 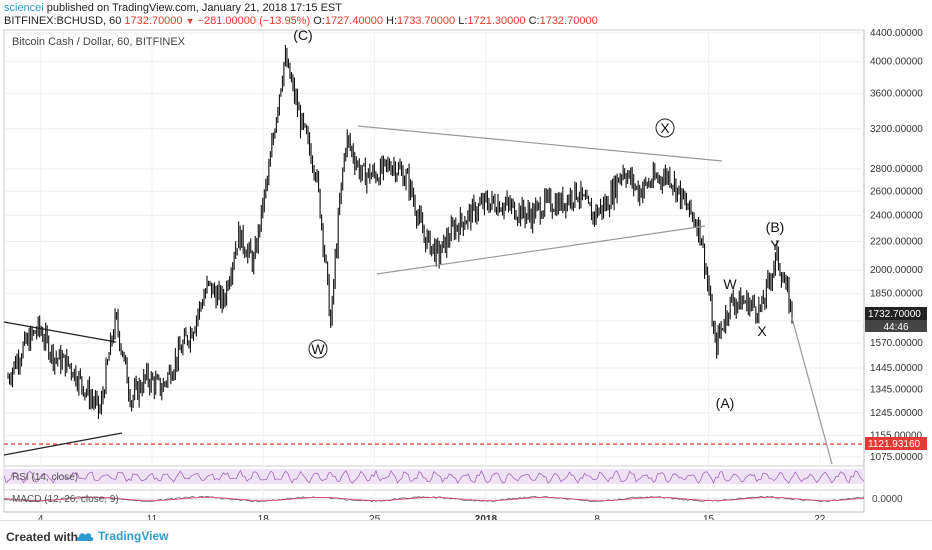 What do you see at coordinates (434, 499) in the screenshot?
I see `macd-signal-line` at bounding box center [434, 499].